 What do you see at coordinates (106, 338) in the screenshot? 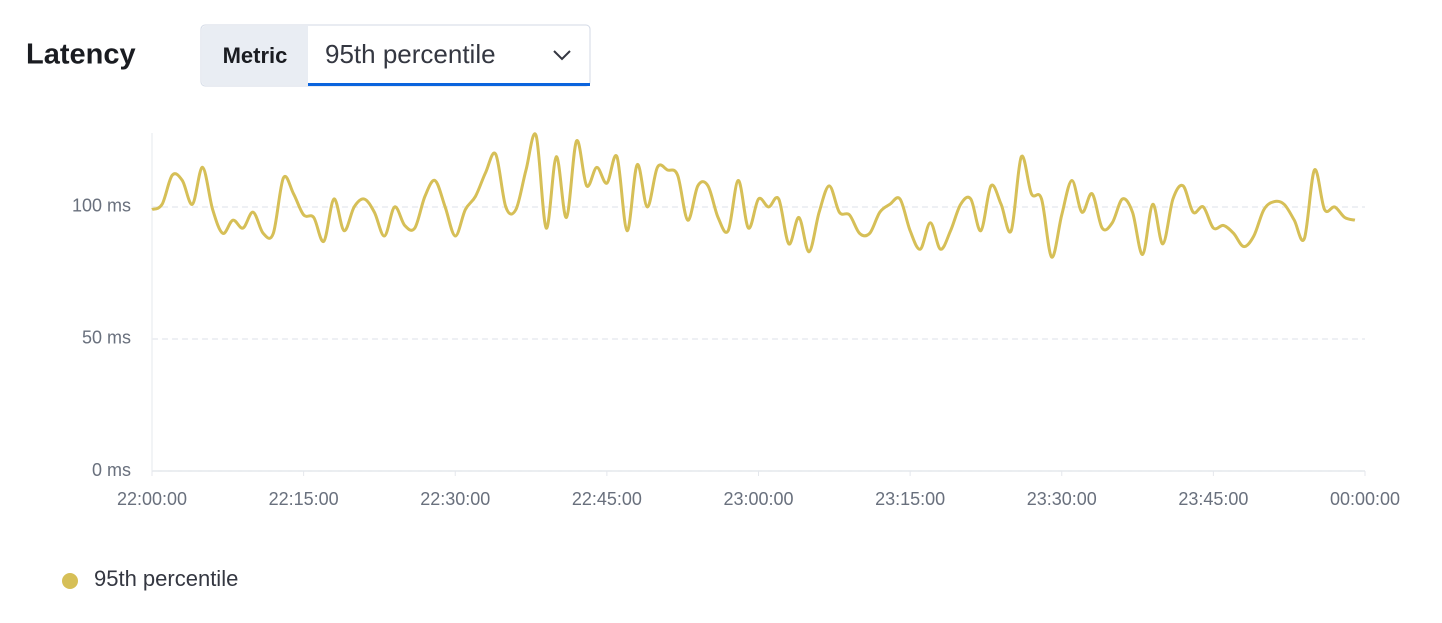
I see `y-tick-label: 50 ms` at bounding box center [106, 338].